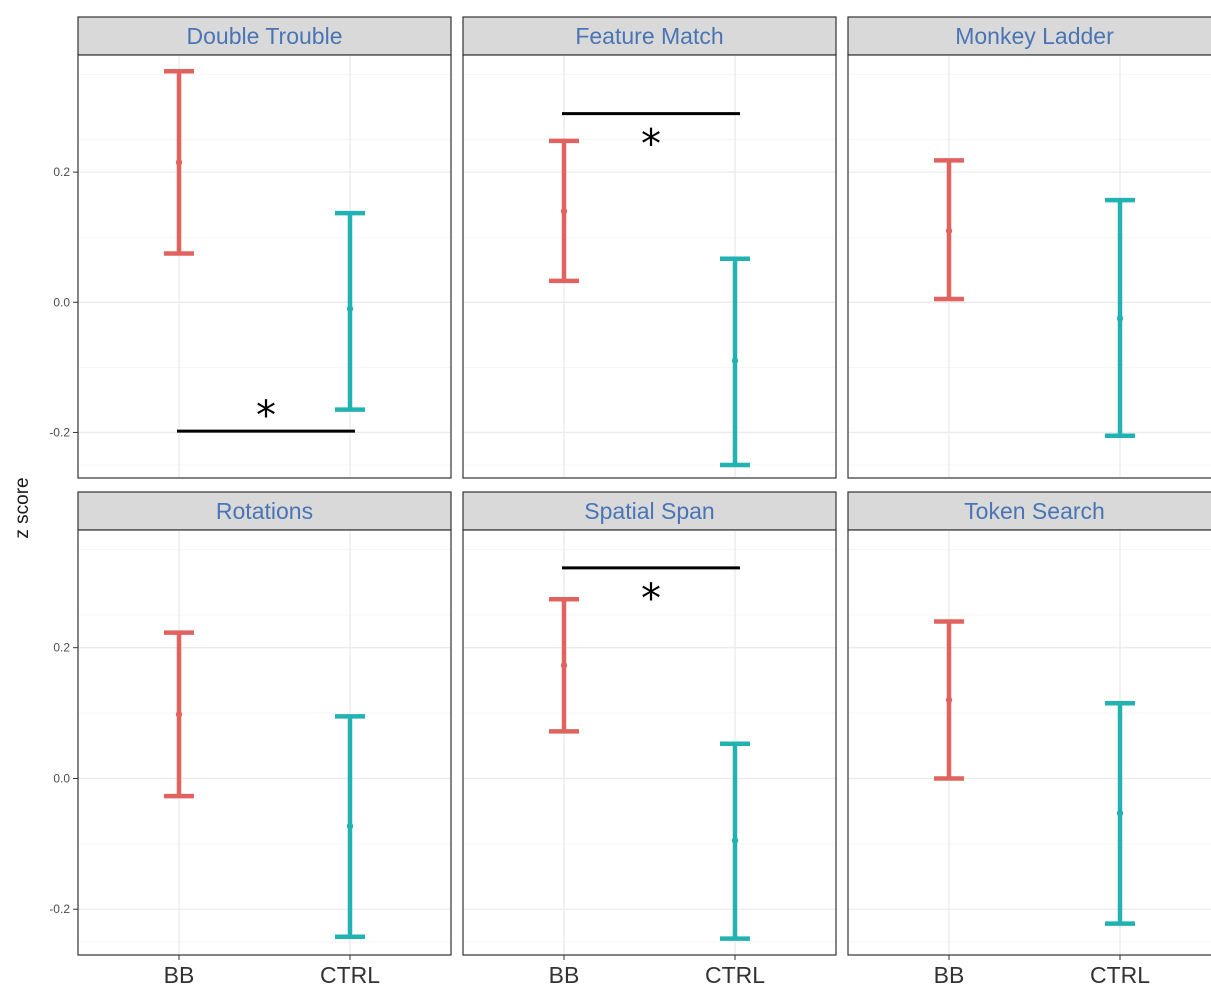  I want to click on panel-token-search: Token Search, so click(1029, 723).